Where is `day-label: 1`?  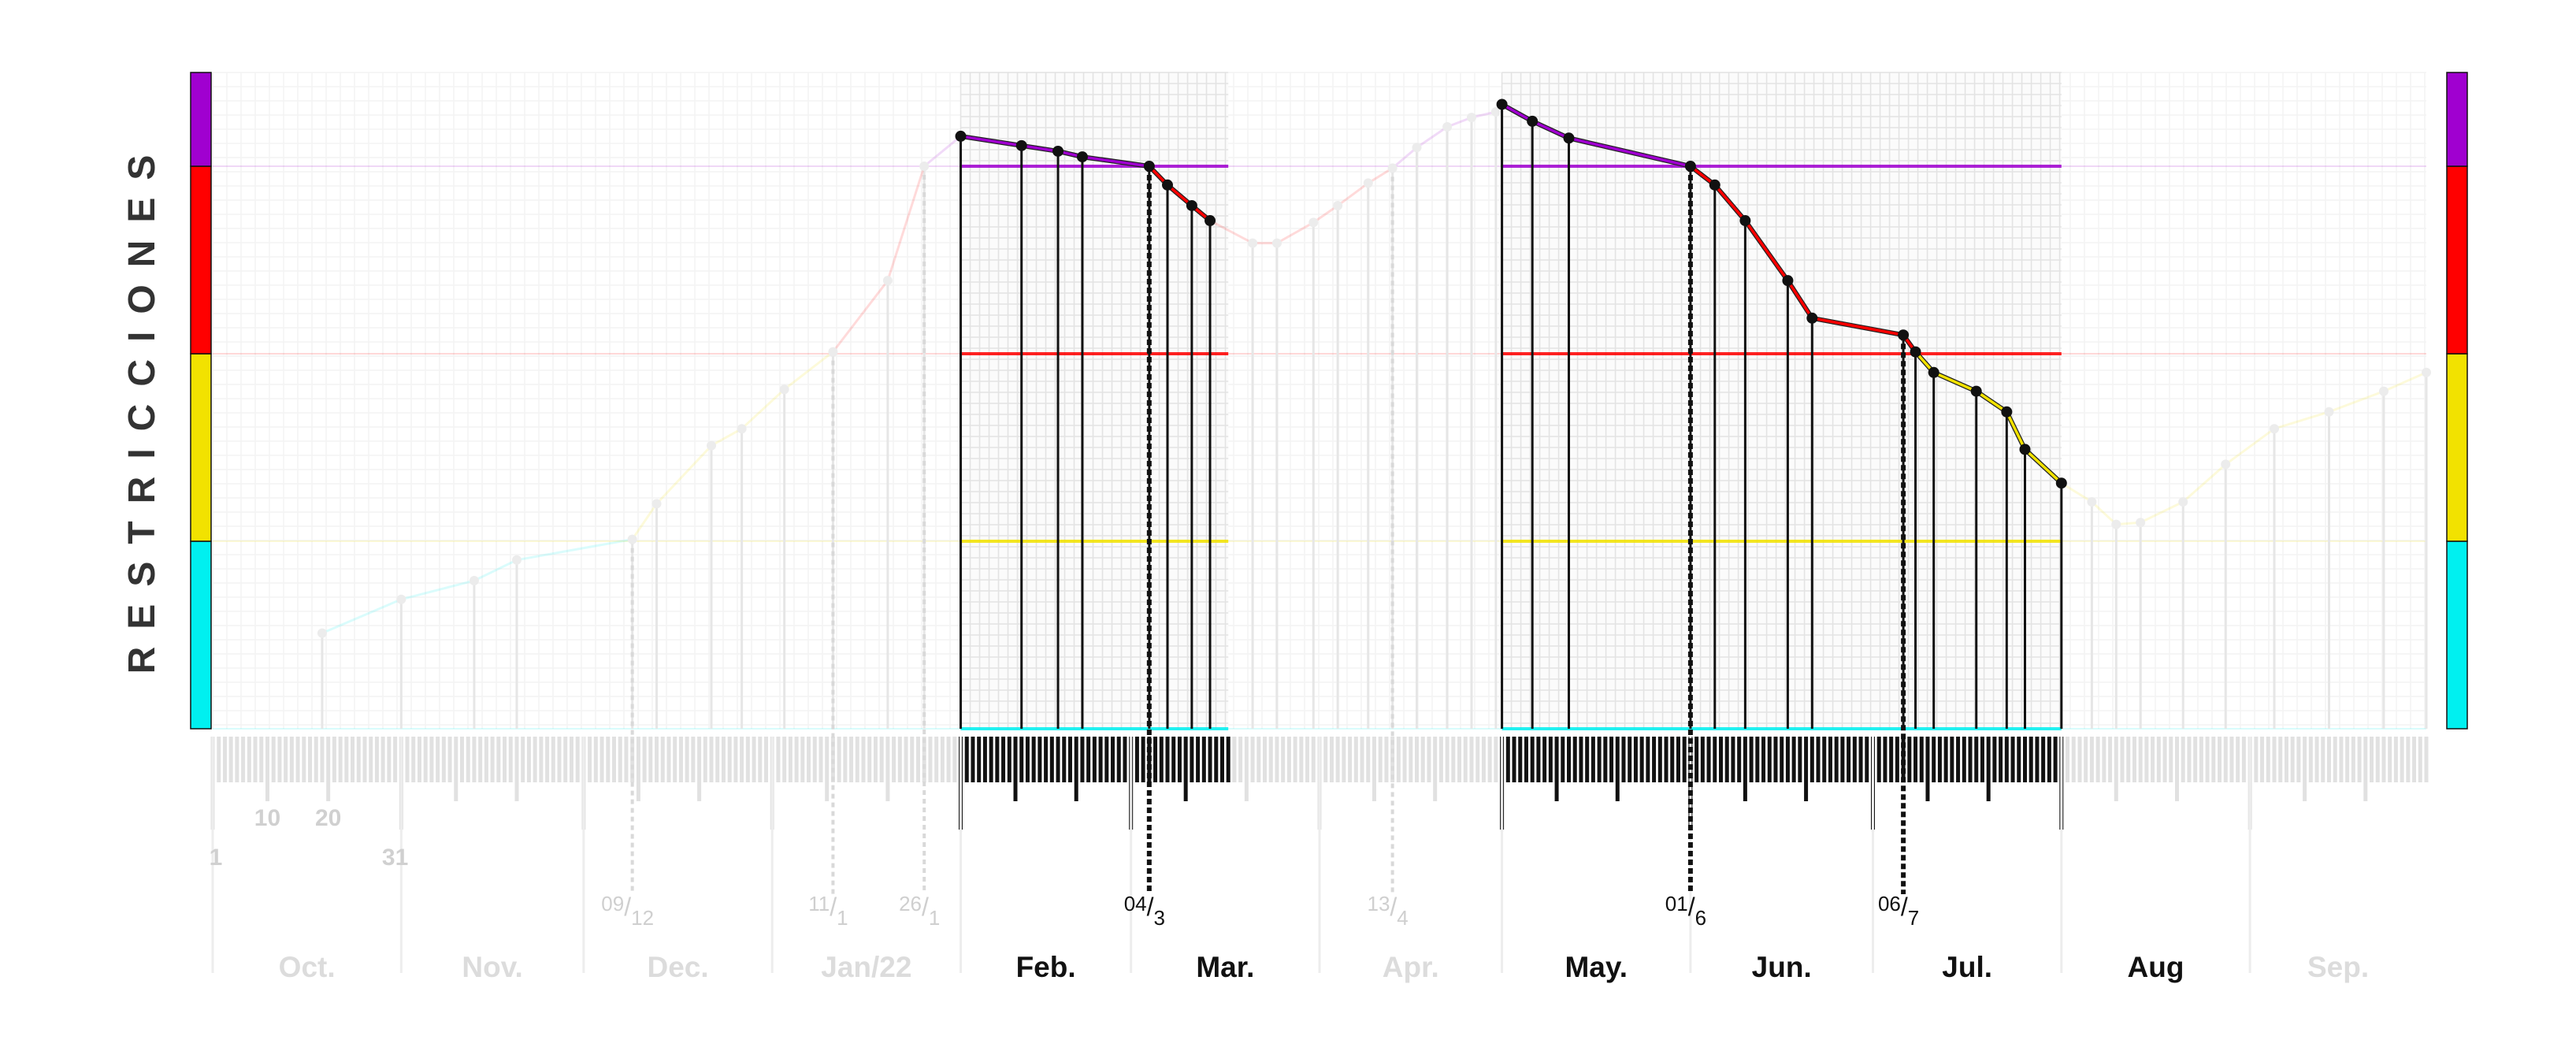
day-label: 1 is located at coordinates (216, 858).